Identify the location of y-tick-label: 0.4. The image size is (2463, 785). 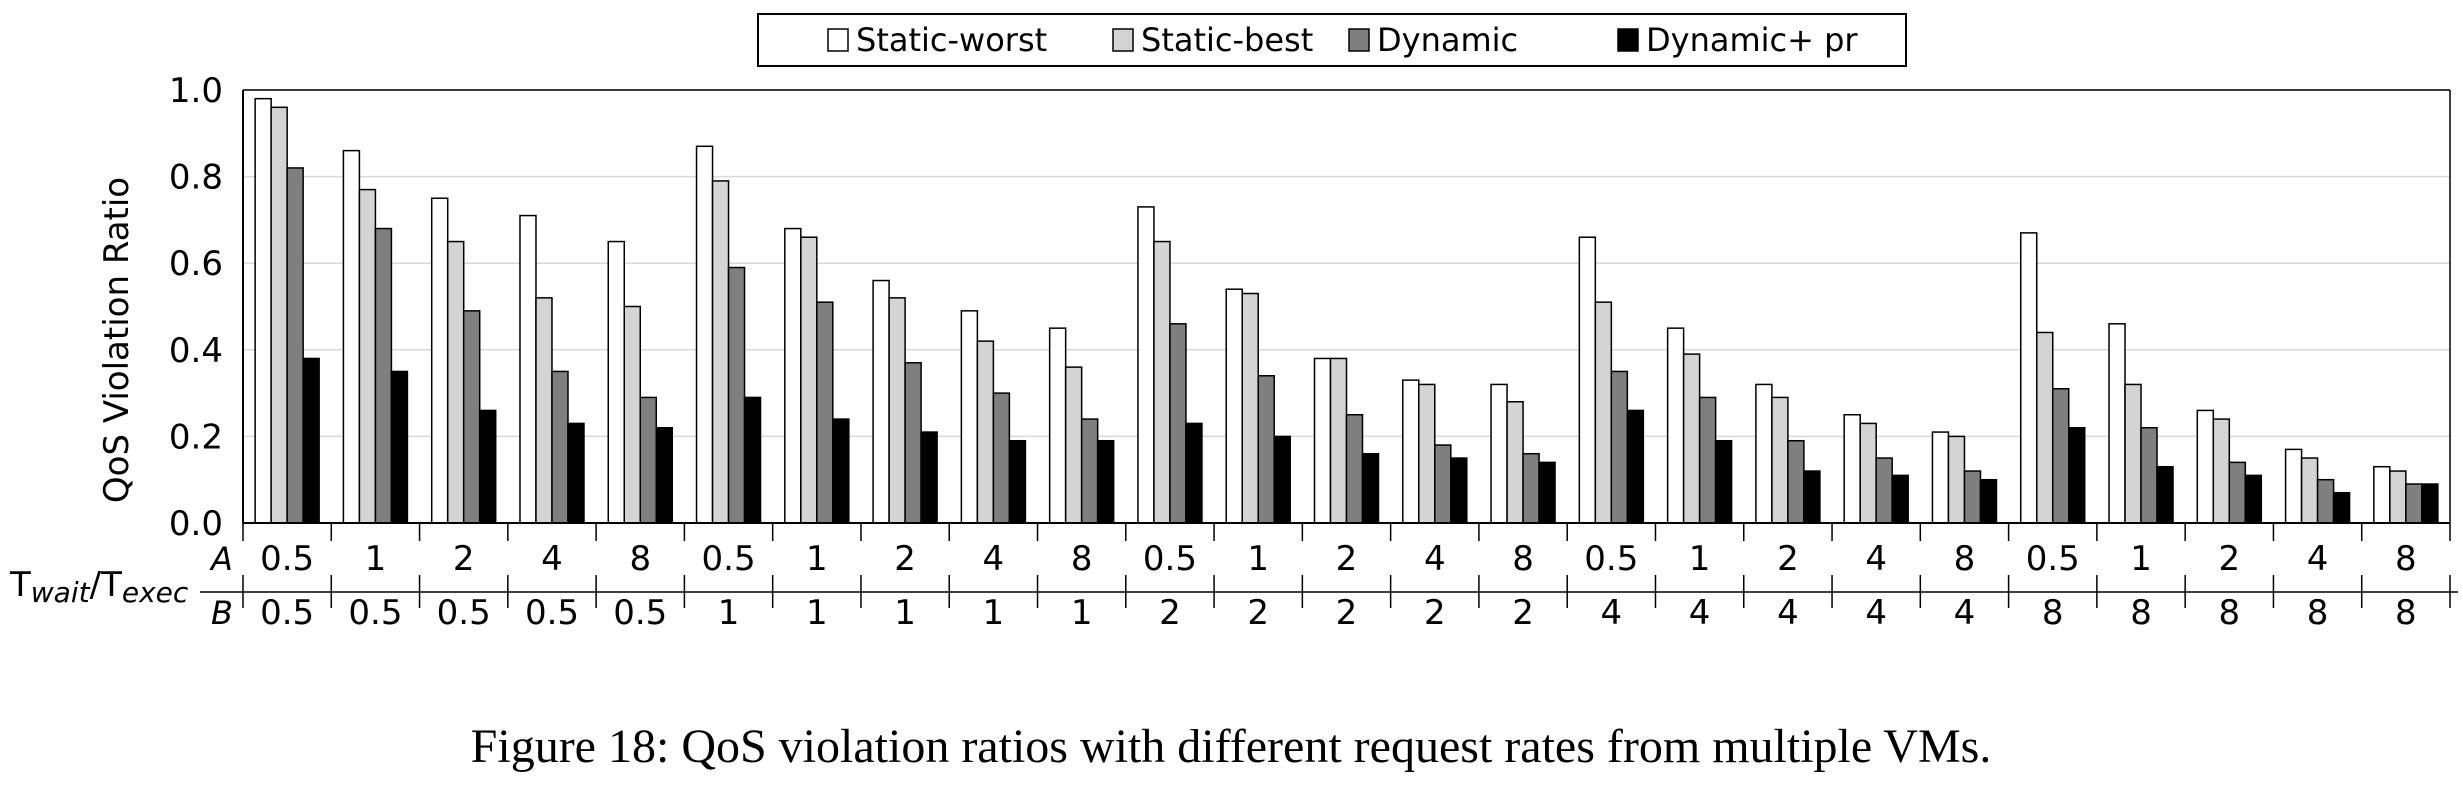
(196, 351).